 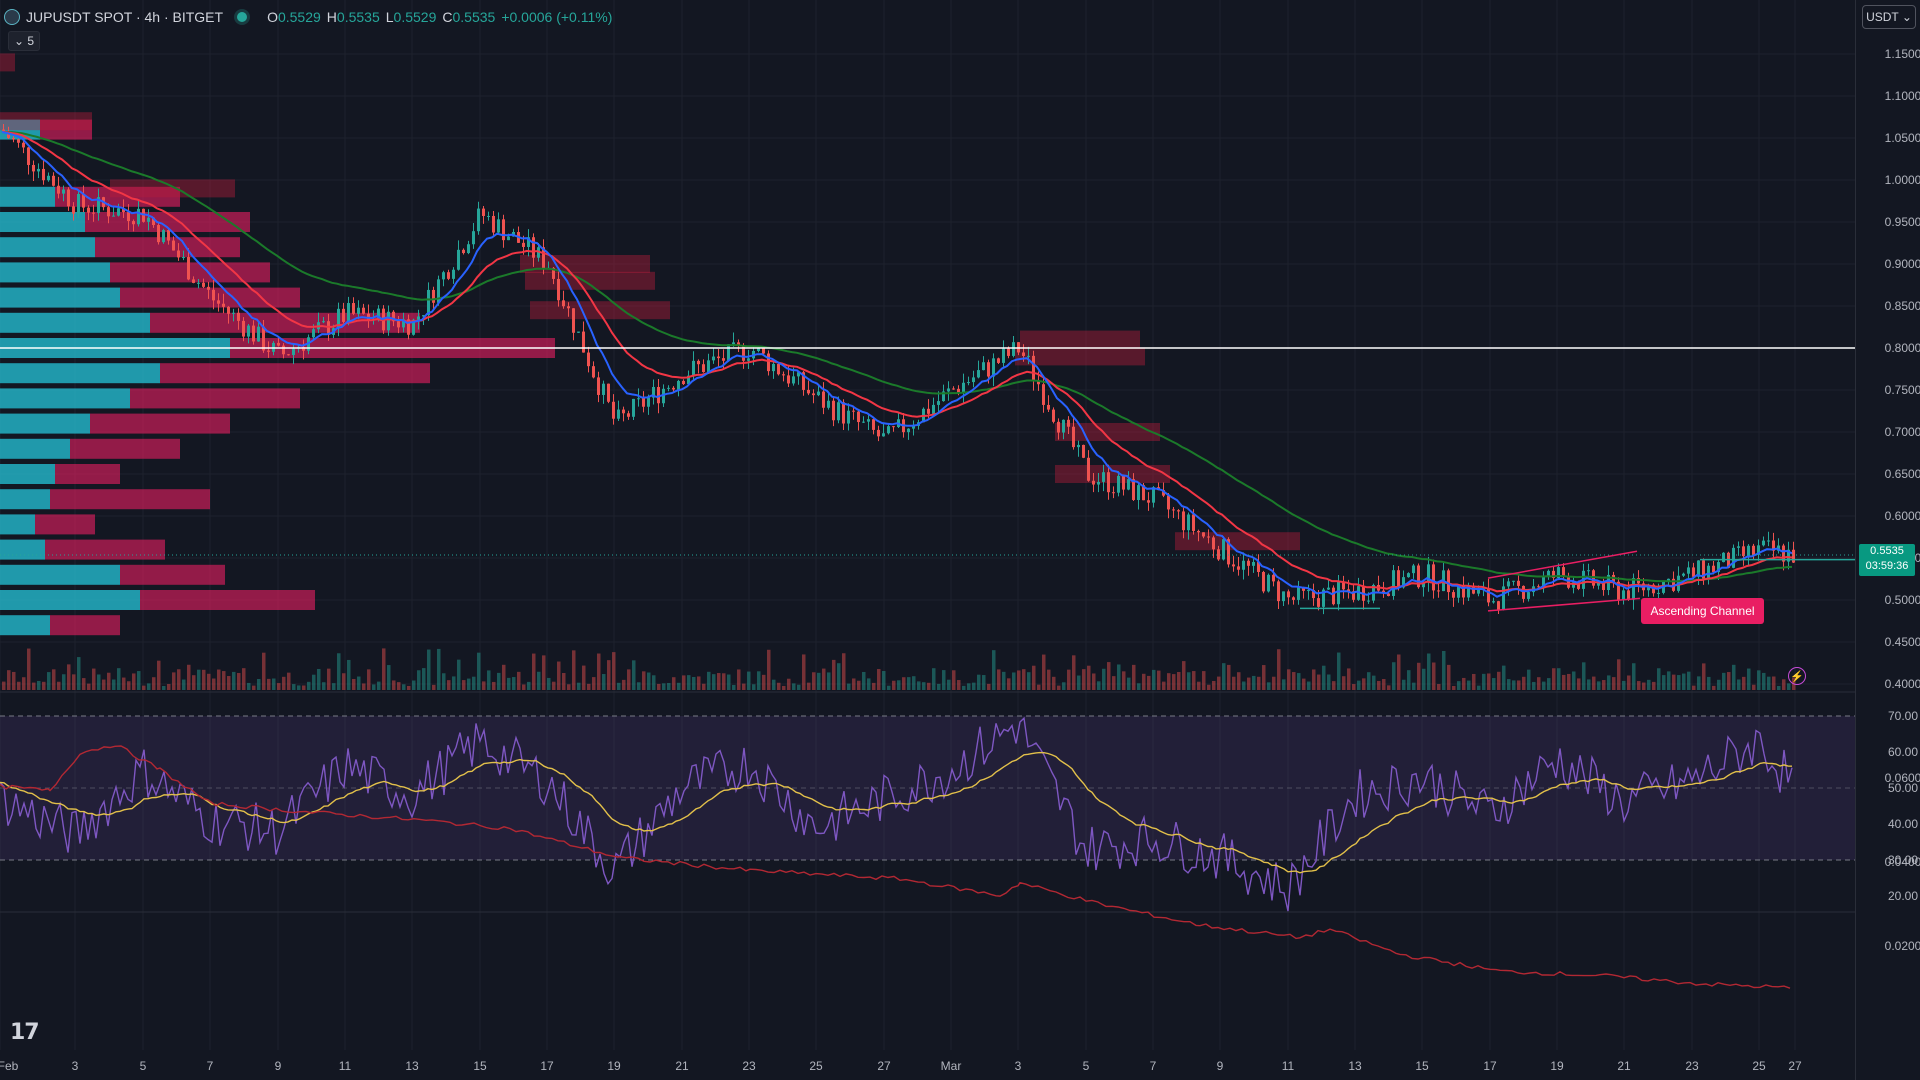 I want to click on high-label: H, so click(x=331, y=17).